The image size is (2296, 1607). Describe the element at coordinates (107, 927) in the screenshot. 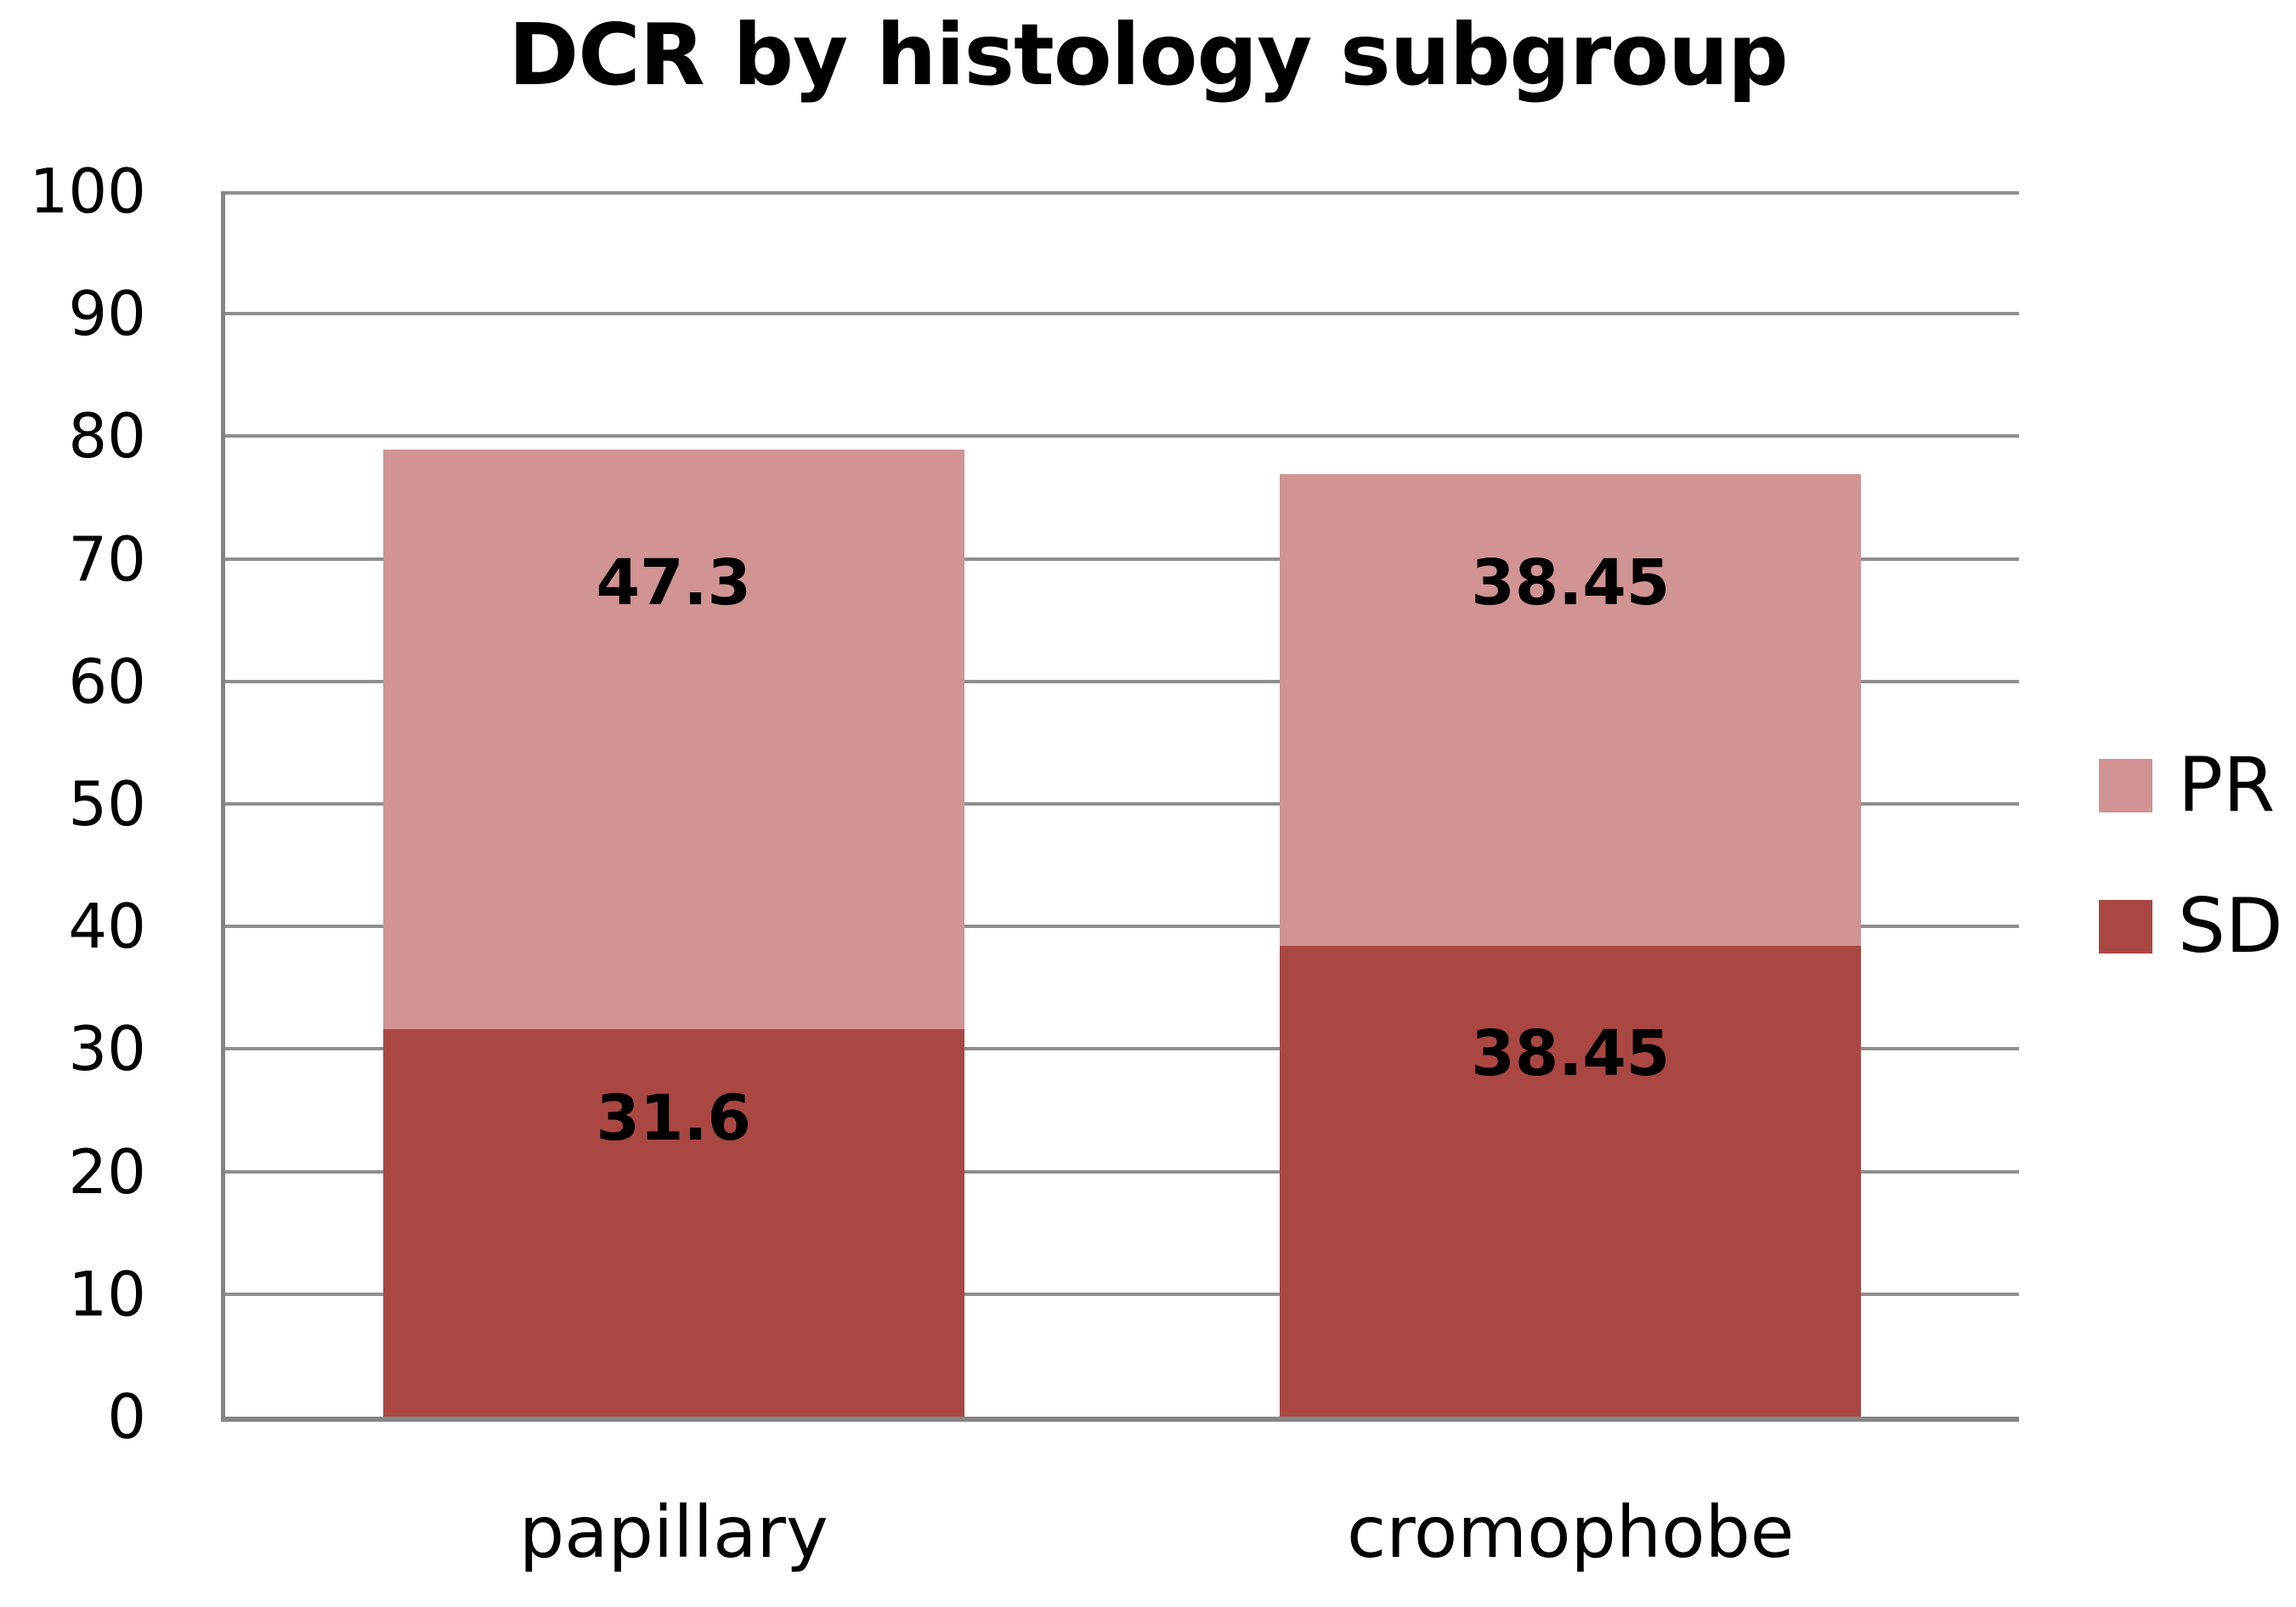

I see `y-tick-label: 40` at that location.